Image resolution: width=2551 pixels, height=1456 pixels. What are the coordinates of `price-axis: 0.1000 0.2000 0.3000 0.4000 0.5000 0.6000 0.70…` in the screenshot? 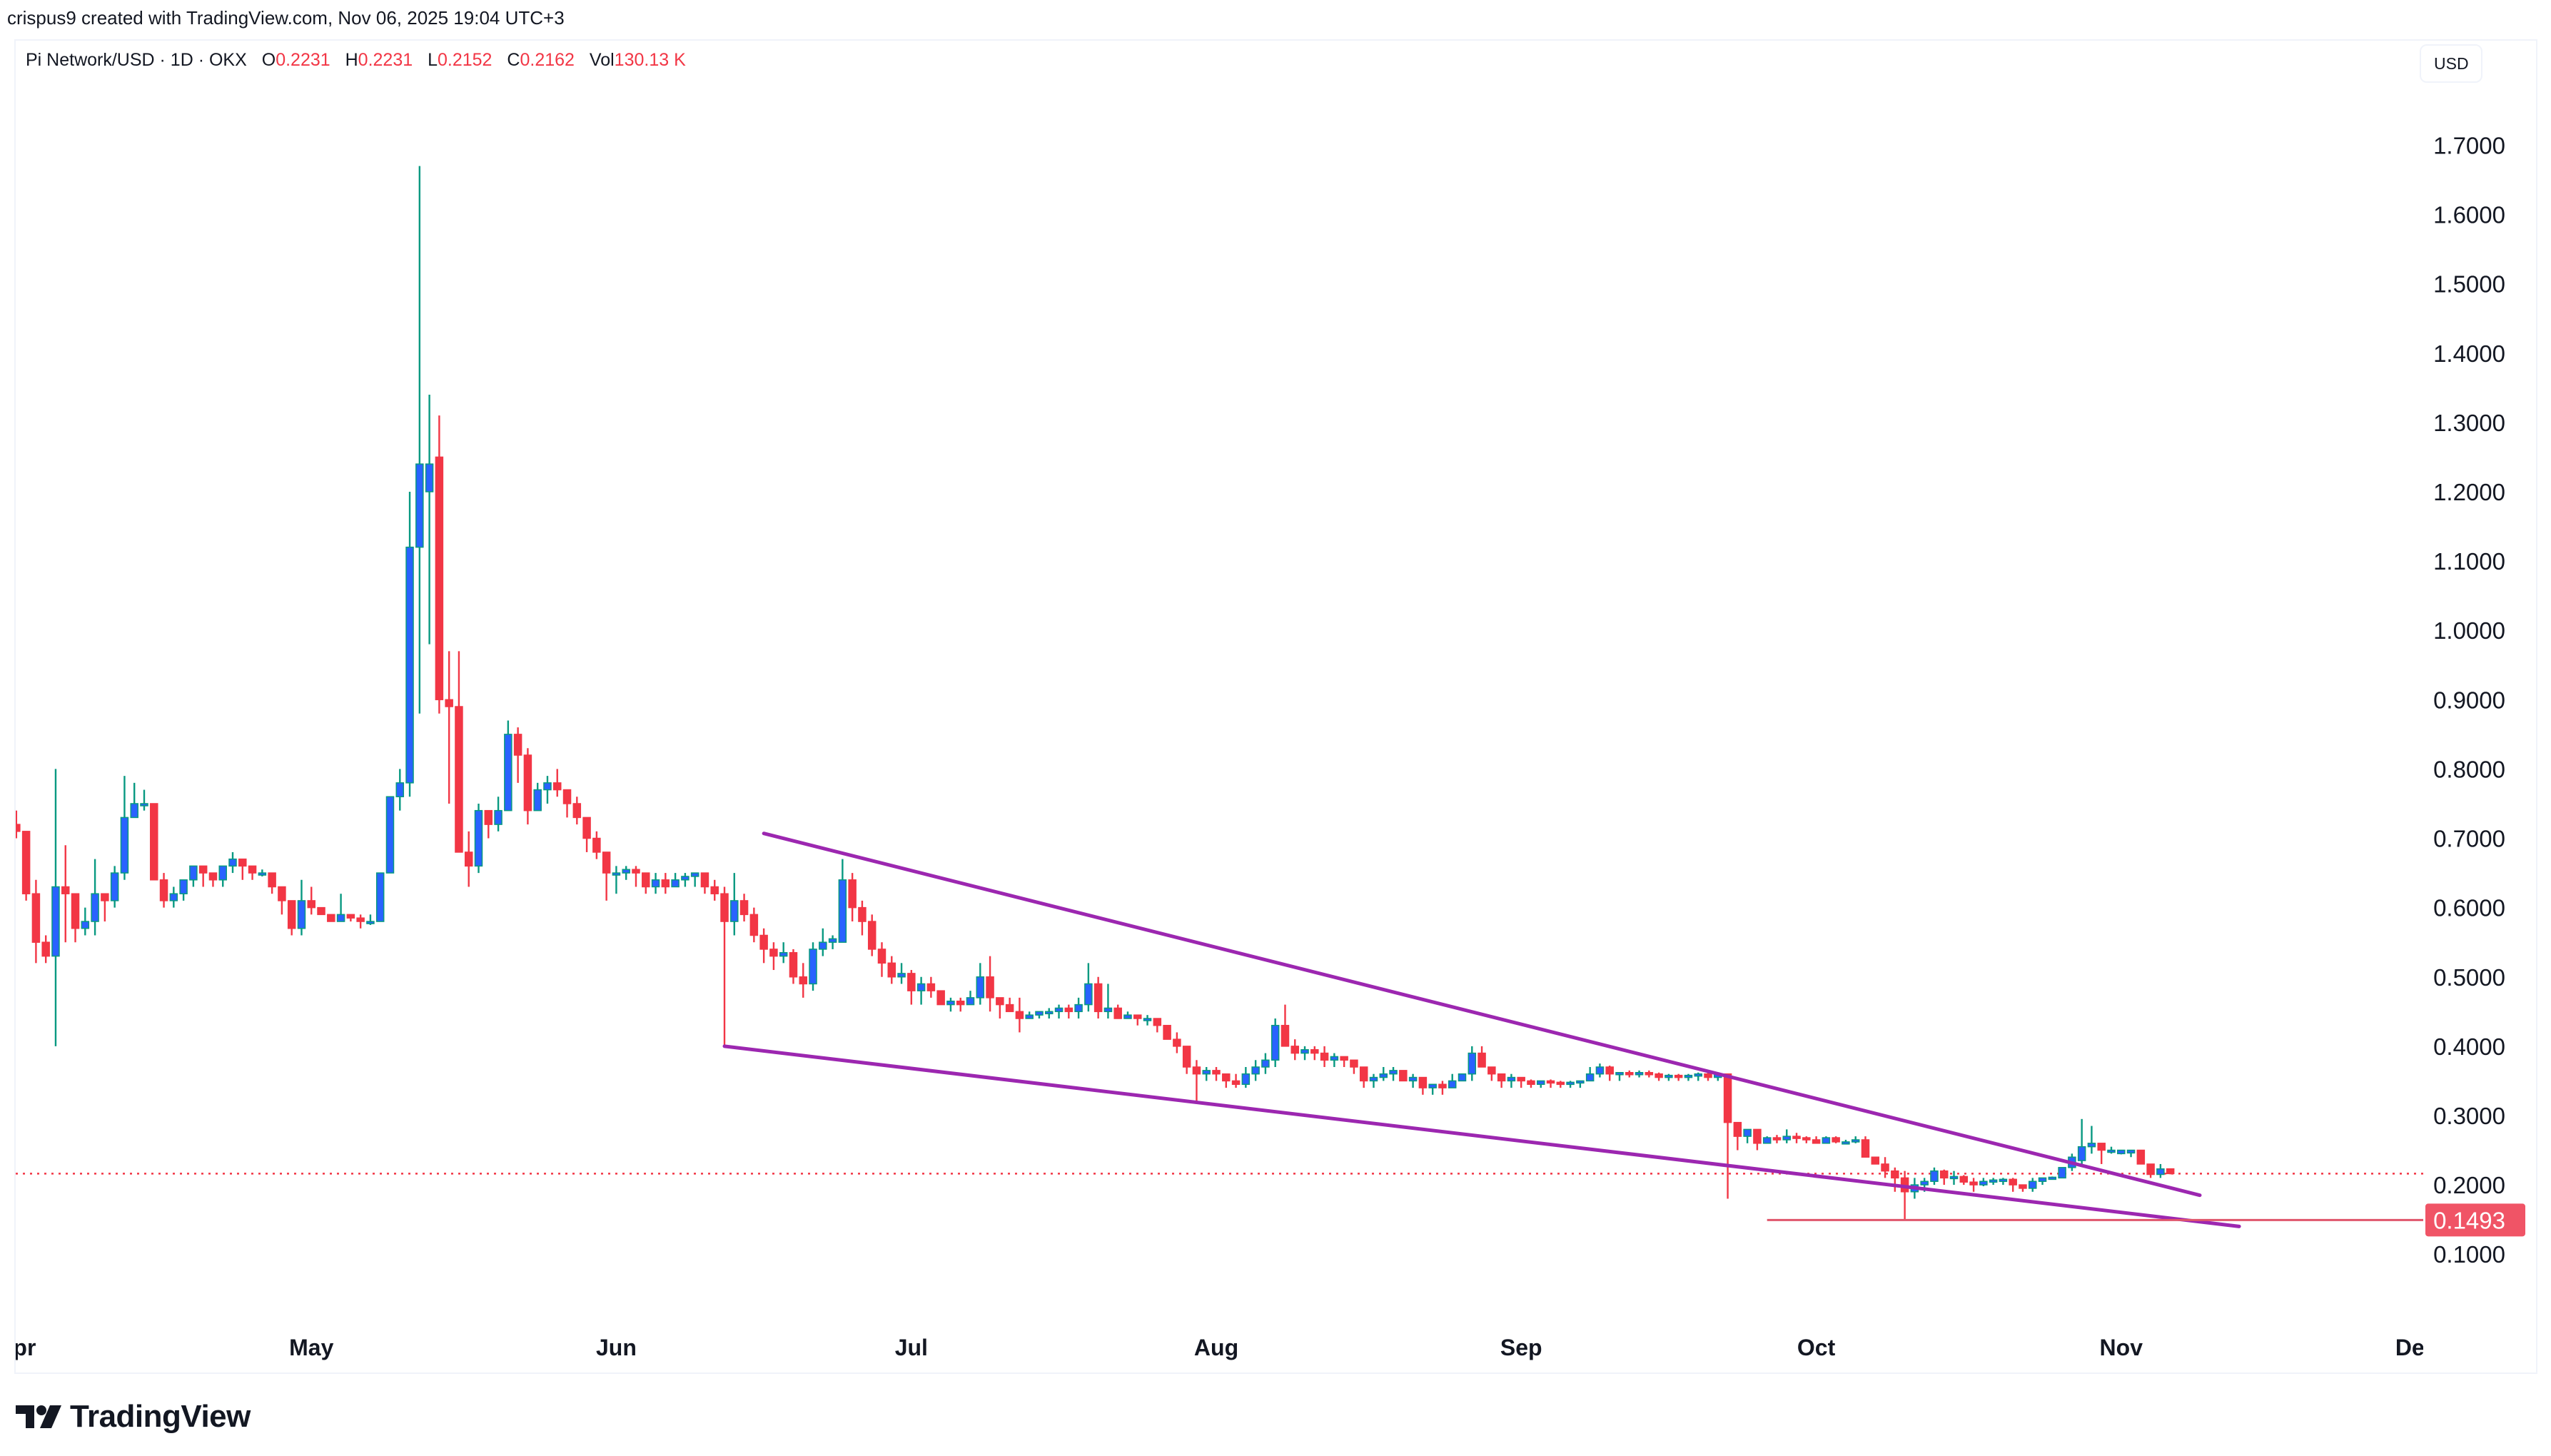 It's located at (2475, 700).